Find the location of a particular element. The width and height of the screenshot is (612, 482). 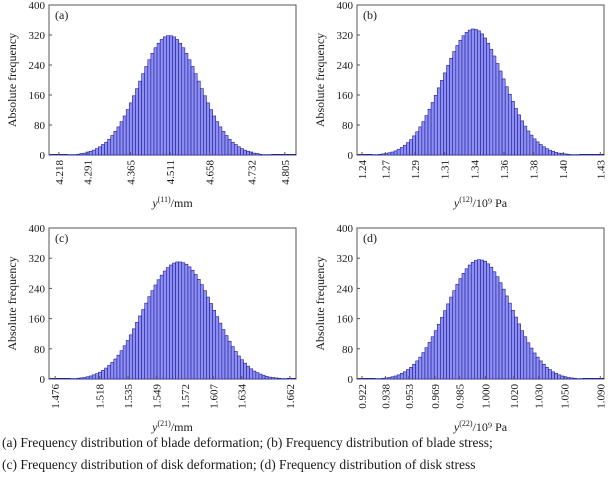

x-tick-label: 1.607 is located at coordinates (214, 396).